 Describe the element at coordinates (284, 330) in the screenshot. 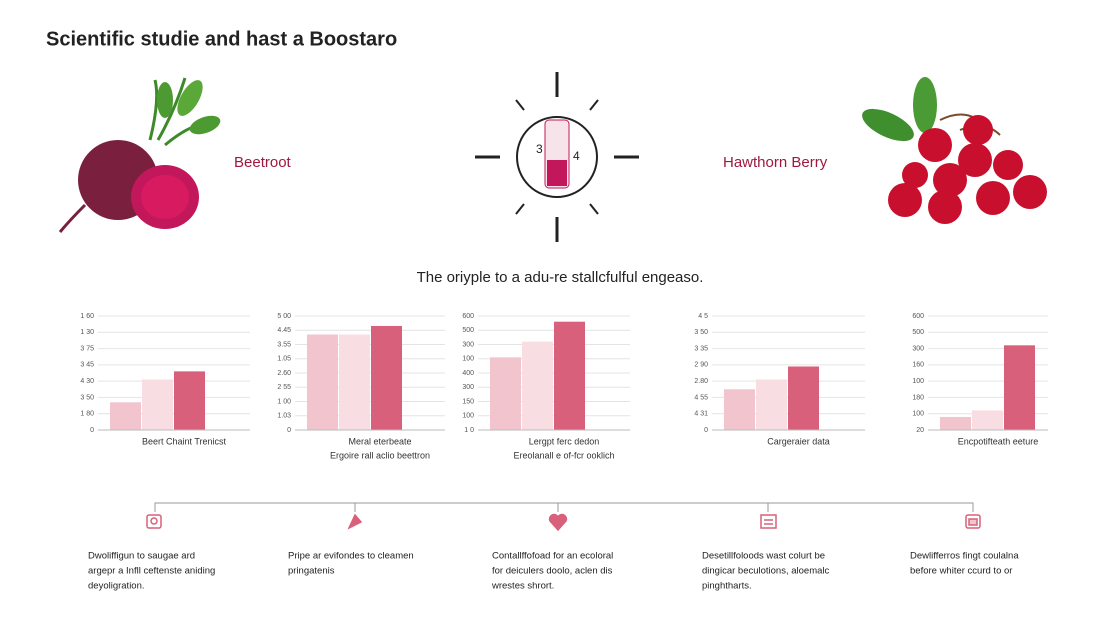

I see `y-tick-label: 4.45` at that location.